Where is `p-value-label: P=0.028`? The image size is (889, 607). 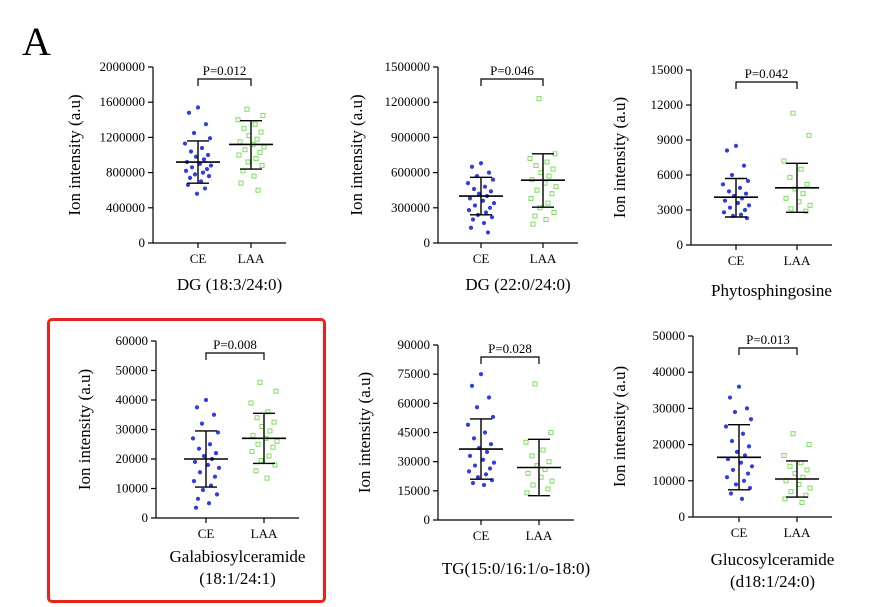 p-value-label: P=0.028 is located at coordinates (510, 348).